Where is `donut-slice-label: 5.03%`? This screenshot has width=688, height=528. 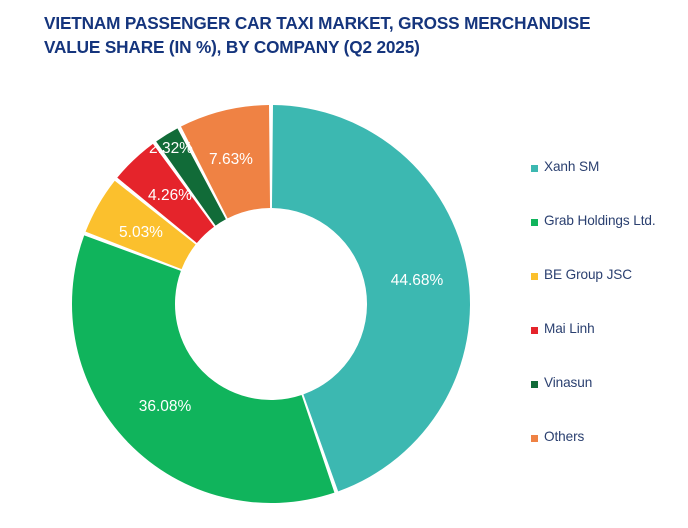 donut-slice-label: 5.03% is located at coordinates (141, 232).